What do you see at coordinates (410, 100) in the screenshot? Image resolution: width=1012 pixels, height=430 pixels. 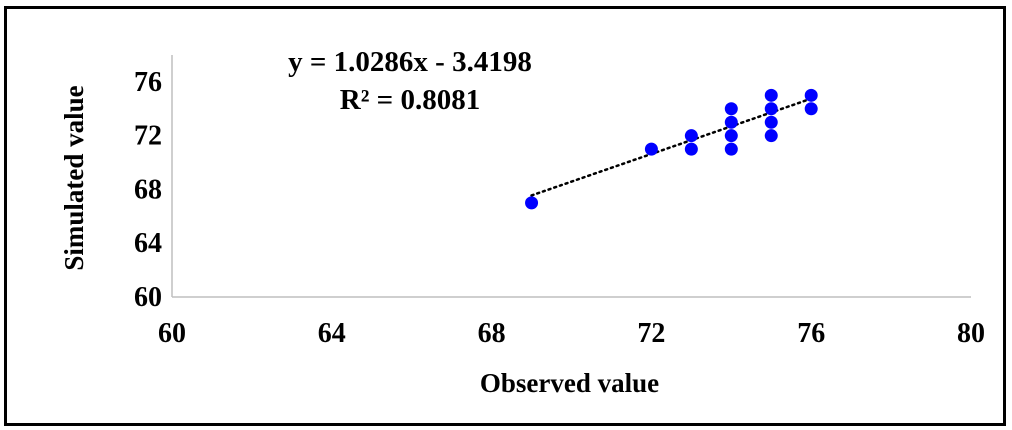 I see `trendline-r-squared: R² = 0.8081` at bounding box center [410, 100].